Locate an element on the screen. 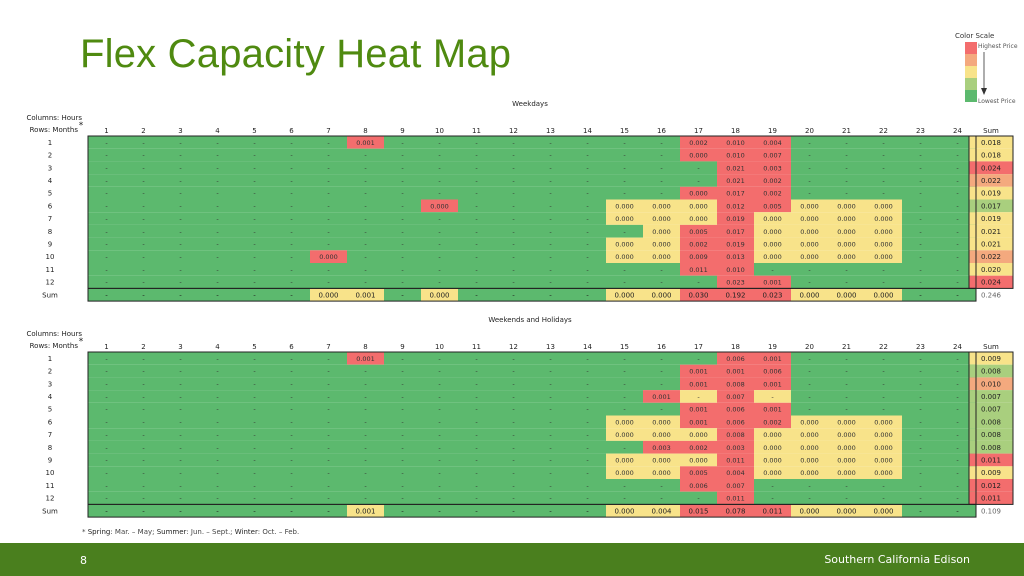  row-header: 4 is located at coordinates (50, 397).